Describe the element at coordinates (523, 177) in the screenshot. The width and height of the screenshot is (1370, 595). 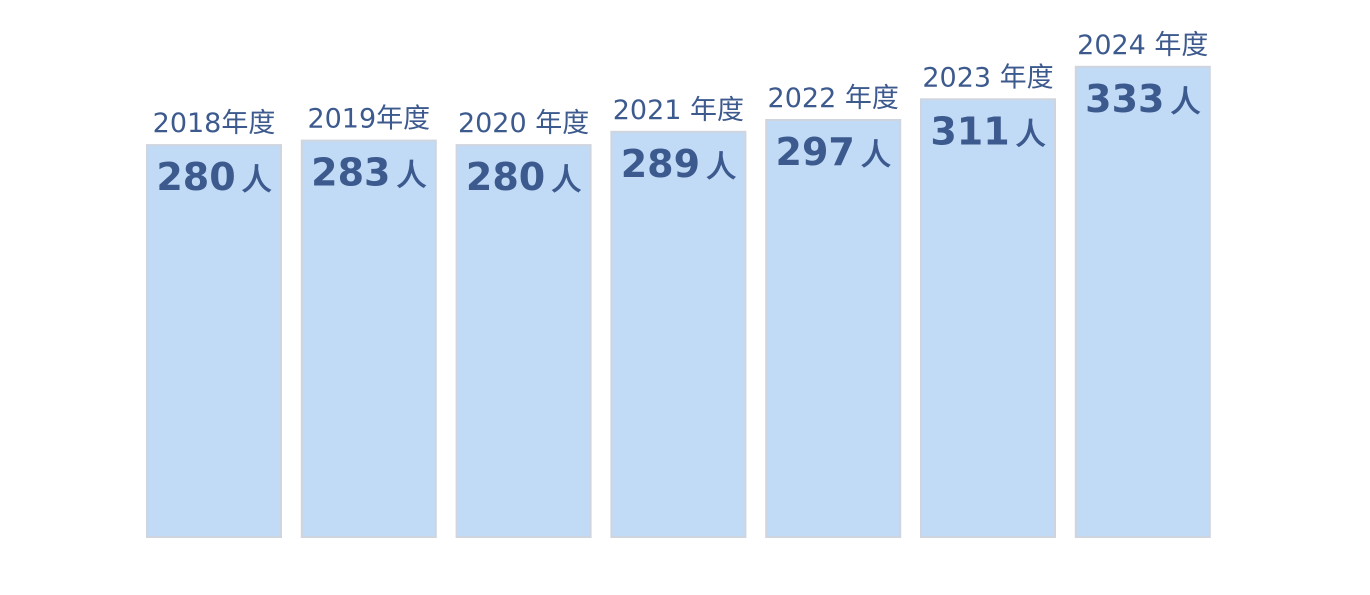
I see `value-label-2: 280 人` at that location.